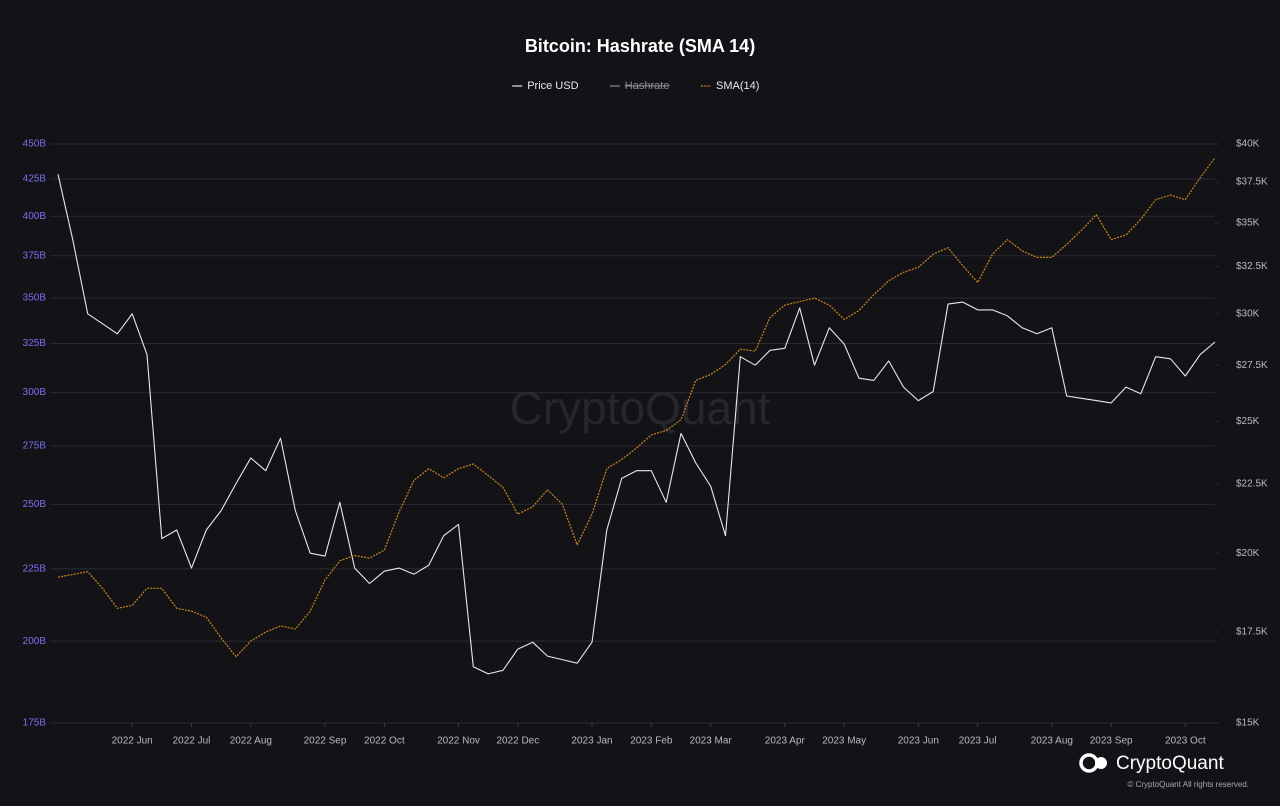  What do you see at coordinates (1252, 182) in the screenshot?
I see `y2-tick-label: $37.5K` at bounding box center [1252, 182].